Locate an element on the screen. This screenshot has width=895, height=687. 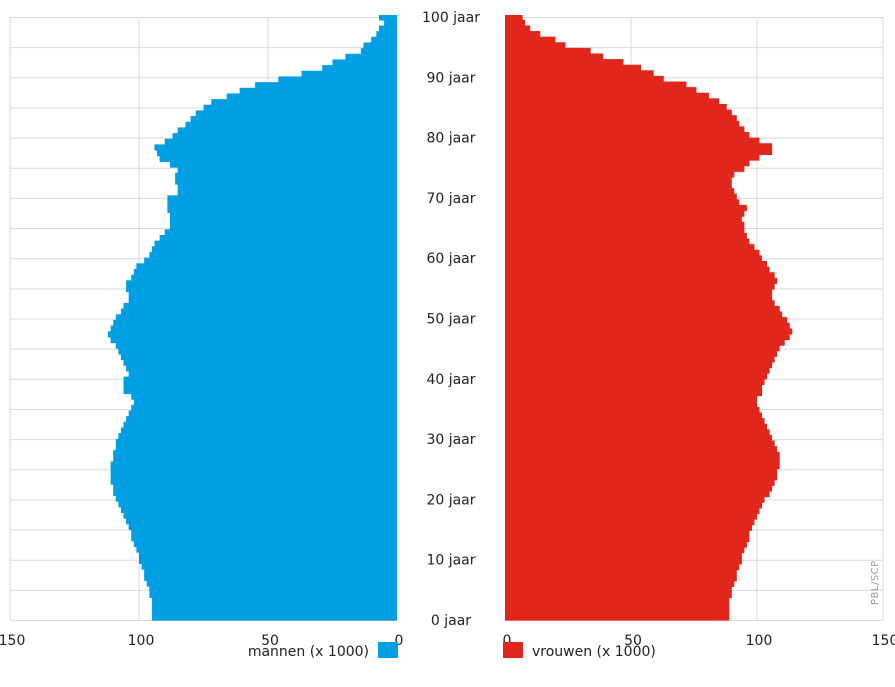
age-label: 90 jaar is located at coordinates (450, 78).